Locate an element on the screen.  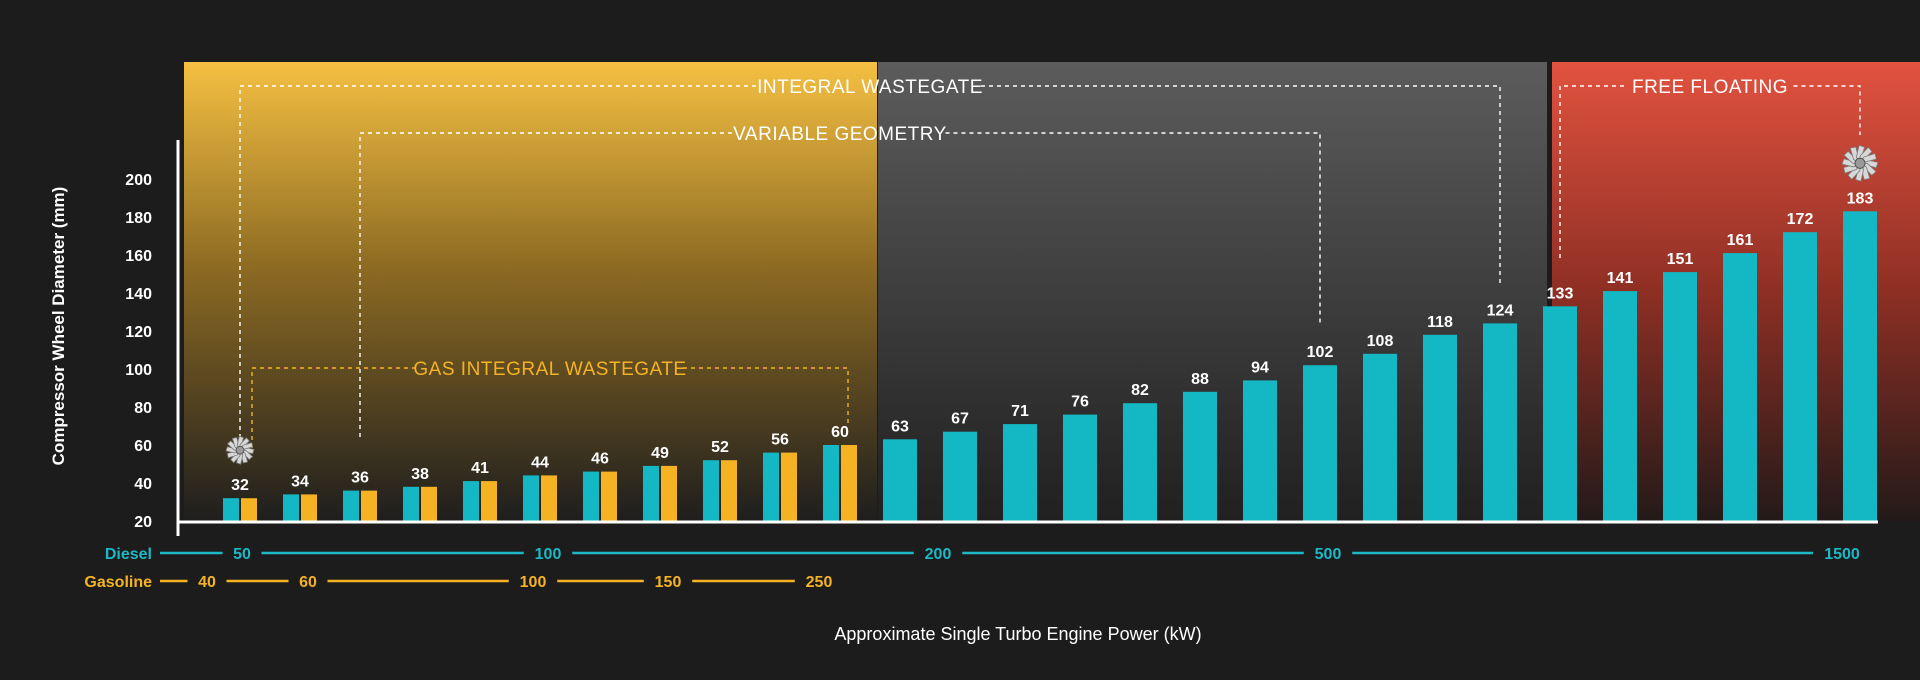
bar-value-label: 52 is located at coordinates (720, 447).